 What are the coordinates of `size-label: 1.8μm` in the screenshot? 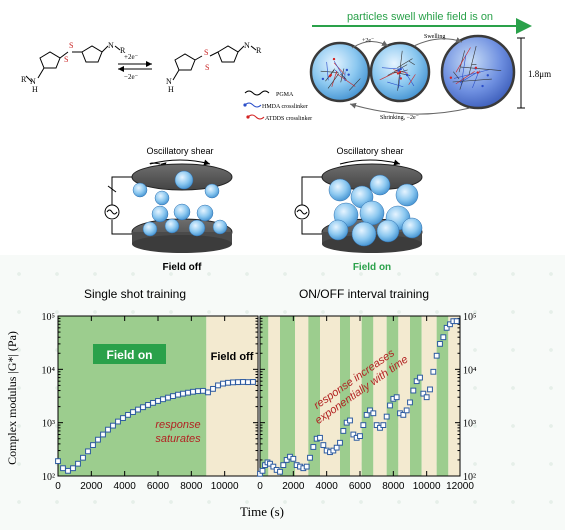 It's located at (539, 74).